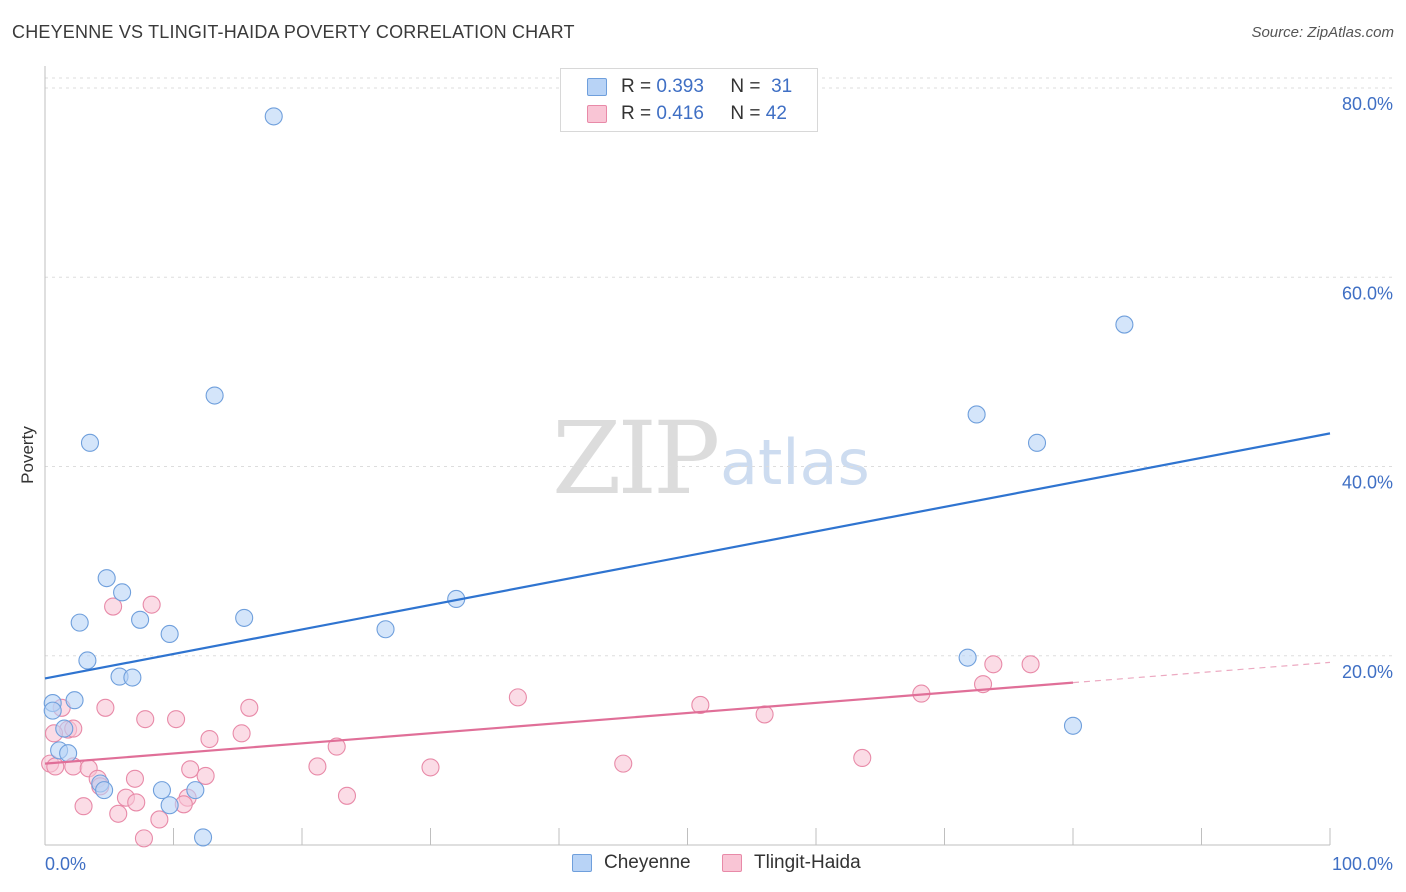 The width and height of the screenshot is (1406, 892). What do you see at coordinates (597, 114) in the screenshot?
I see `legend-swatch-tlingit-haida` at bounding box center [597, 114].